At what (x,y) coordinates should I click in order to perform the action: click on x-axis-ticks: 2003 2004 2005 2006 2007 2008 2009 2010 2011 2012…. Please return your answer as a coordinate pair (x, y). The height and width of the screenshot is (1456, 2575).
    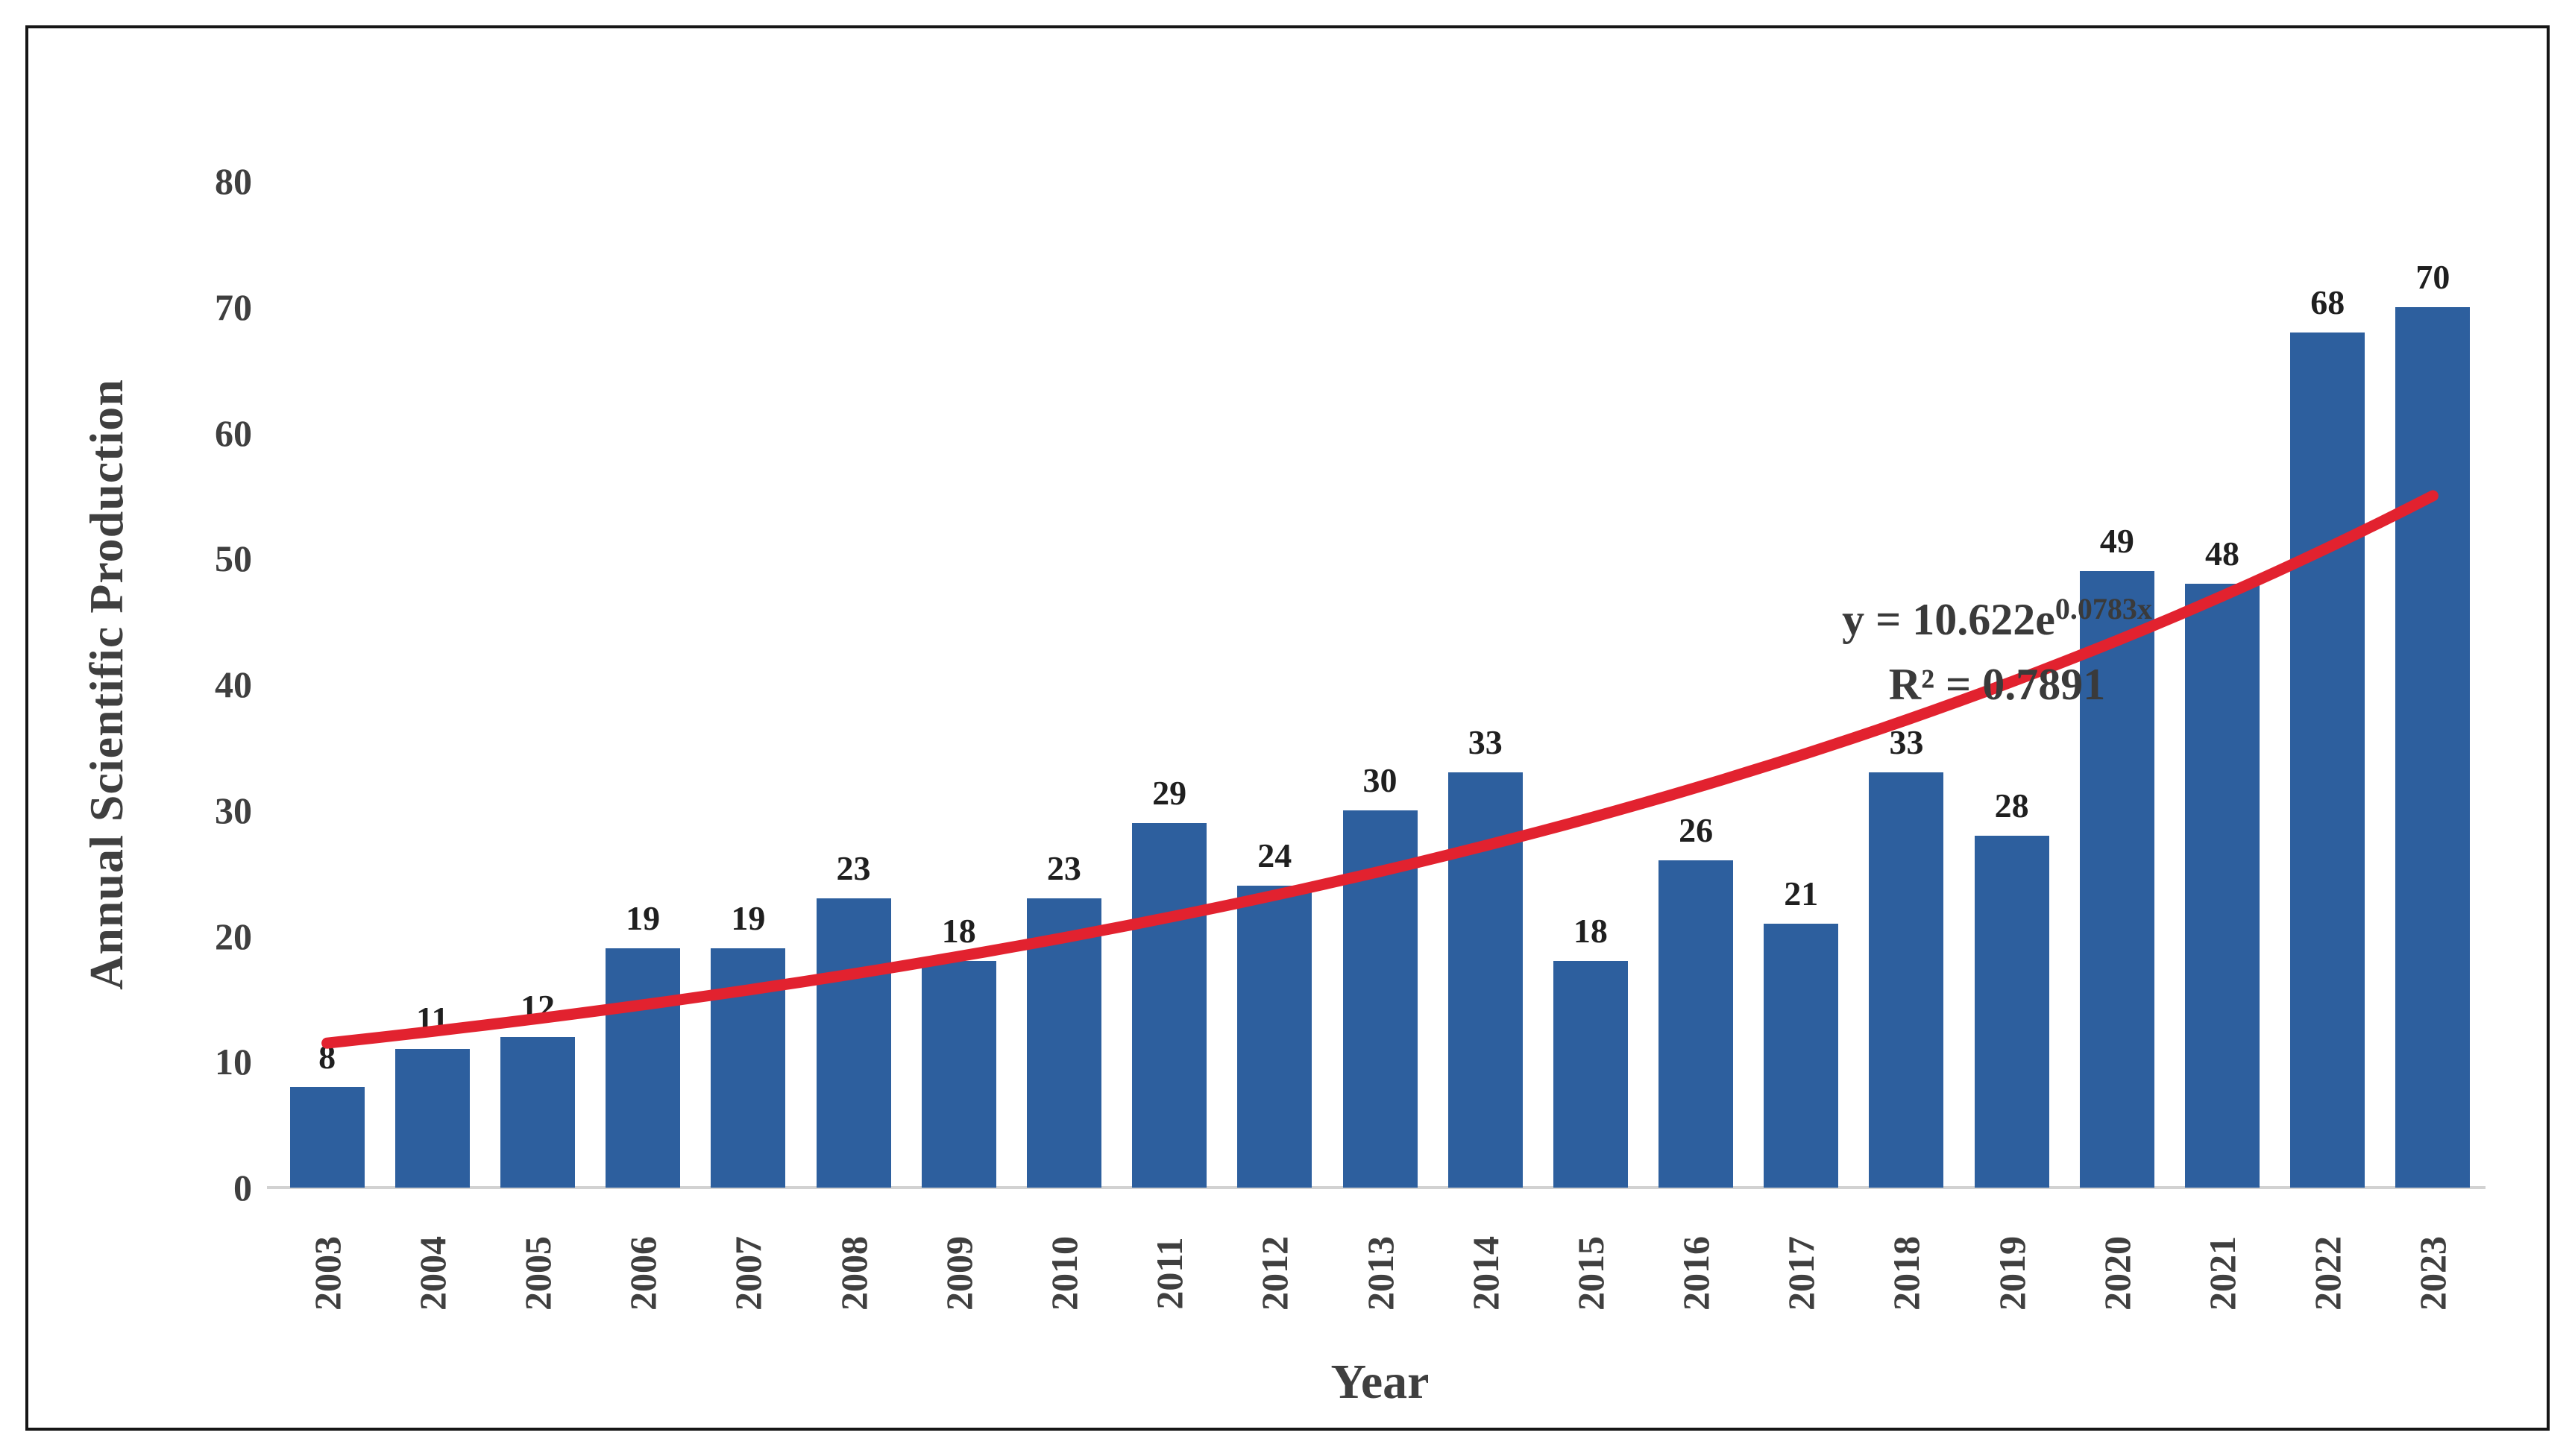
    Looking at the image, I should click on (1380, 1277).